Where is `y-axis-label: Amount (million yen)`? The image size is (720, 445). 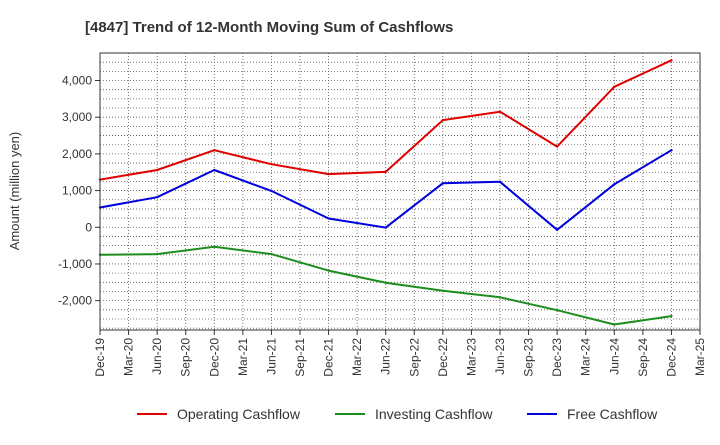 y-axis-label: Amount (million yen) is located at coordinates (14, 191).